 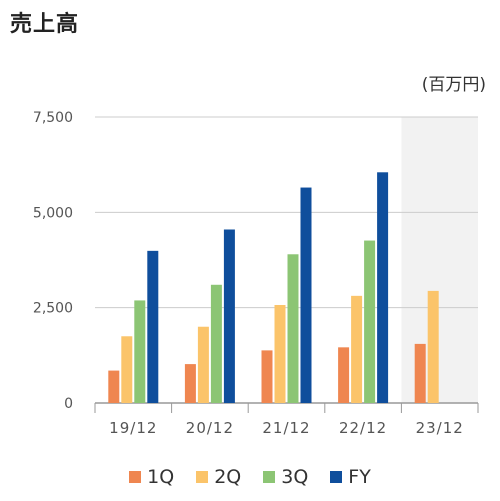 I want to click on y-tick-label: 7,500, so click(x=53, y=118).